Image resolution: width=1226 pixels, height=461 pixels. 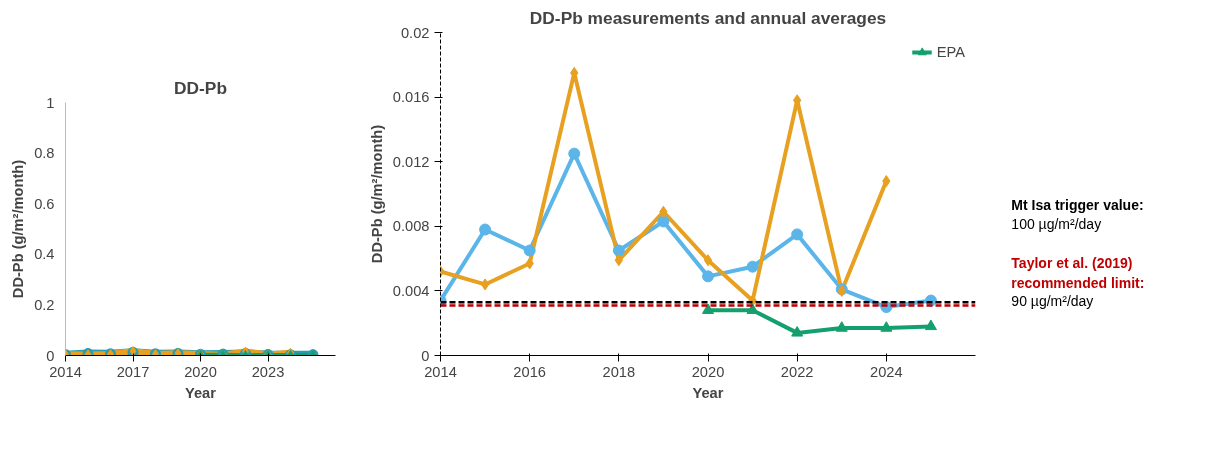 I want to click on x-tick-label: 2024, so click(x=886, y=371).